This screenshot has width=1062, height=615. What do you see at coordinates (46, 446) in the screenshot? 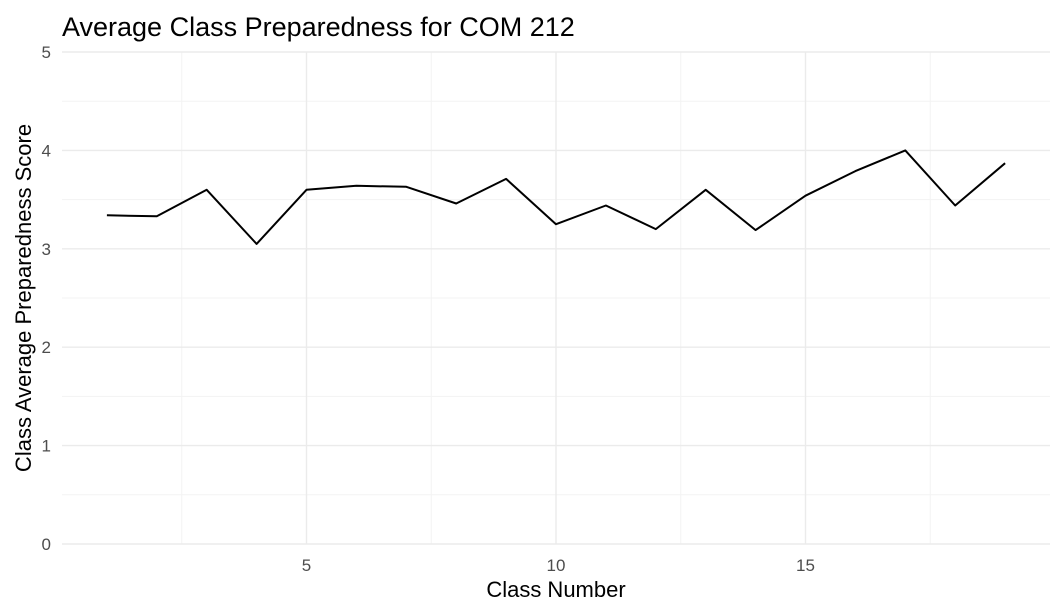
I see `y-tick-label: 1` at bounding box center [46, 446].